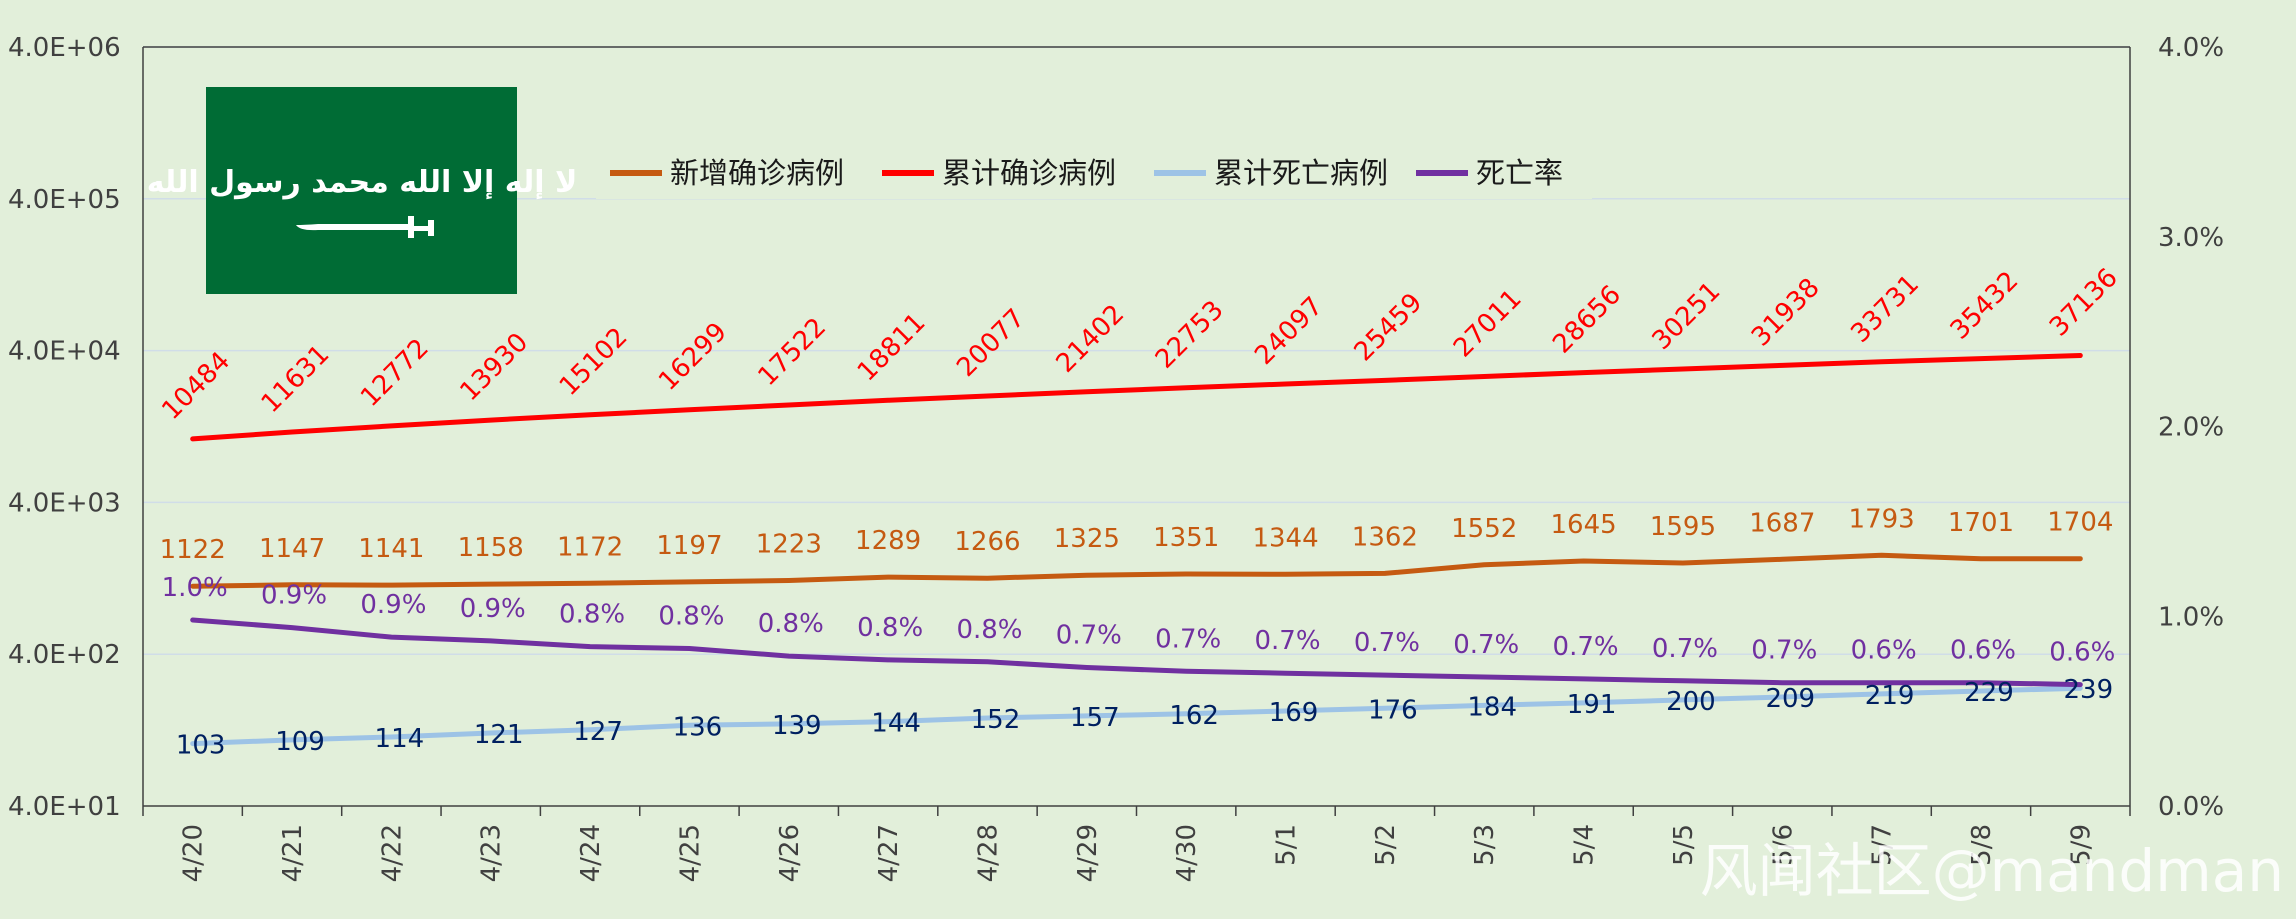 Image resolution: width=2296 pixels, height=919 pixels. What do you see at coordinates (1790, 699) in the screenshot?
I see `data-label: 209` at bounding box center [1790, 699].